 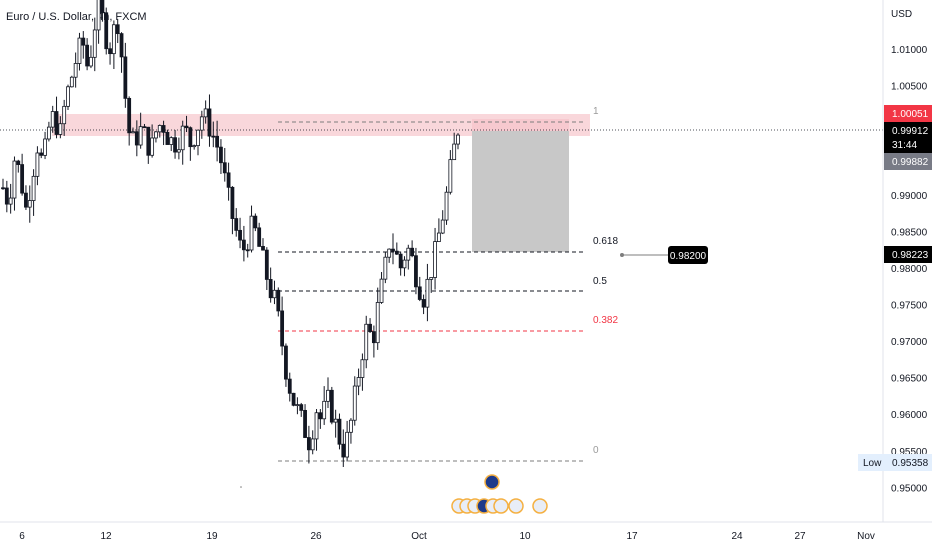 I want to click on target-label-box, so click(x=688, y=255).